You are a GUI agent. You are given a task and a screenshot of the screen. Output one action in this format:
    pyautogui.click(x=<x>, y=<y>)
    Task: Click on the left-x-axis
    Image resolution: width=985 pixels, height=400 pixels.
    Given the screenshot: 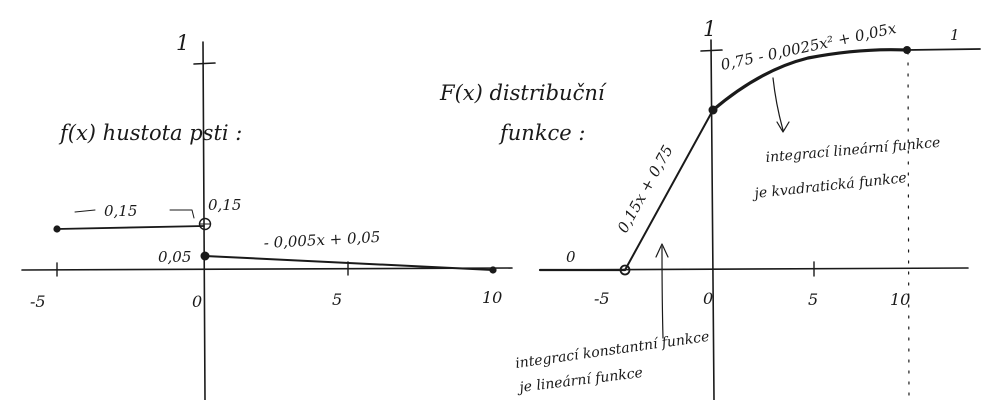 What is the action you would take?
    pyautogui.click(x=267, y=269)
    